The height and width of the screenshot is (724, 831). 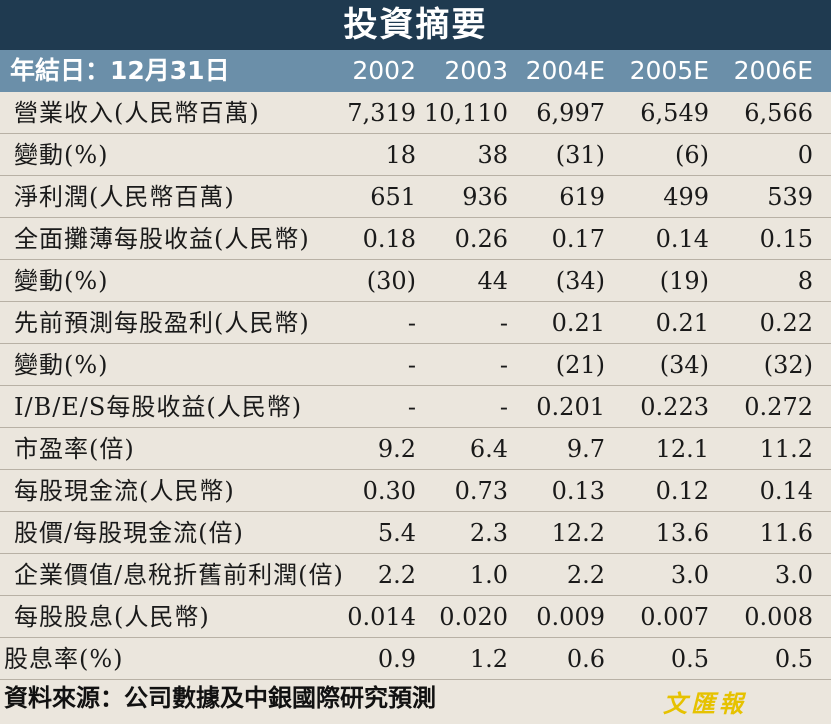 What do you see at coordinates (400, 155) in the screenshot?
I see `cell-value: 18` at bounding box center [400, 155].